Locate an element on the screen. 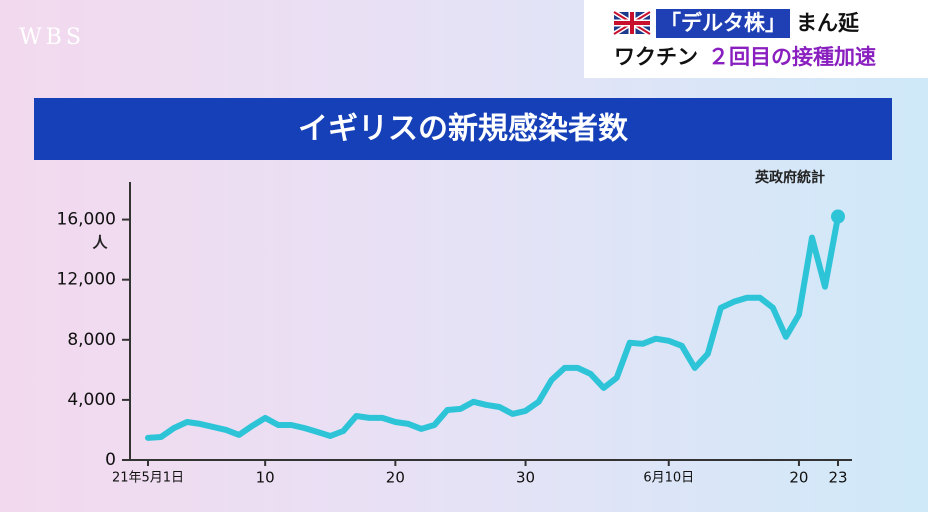  headline-highlight is located at coordinates (723, 23).